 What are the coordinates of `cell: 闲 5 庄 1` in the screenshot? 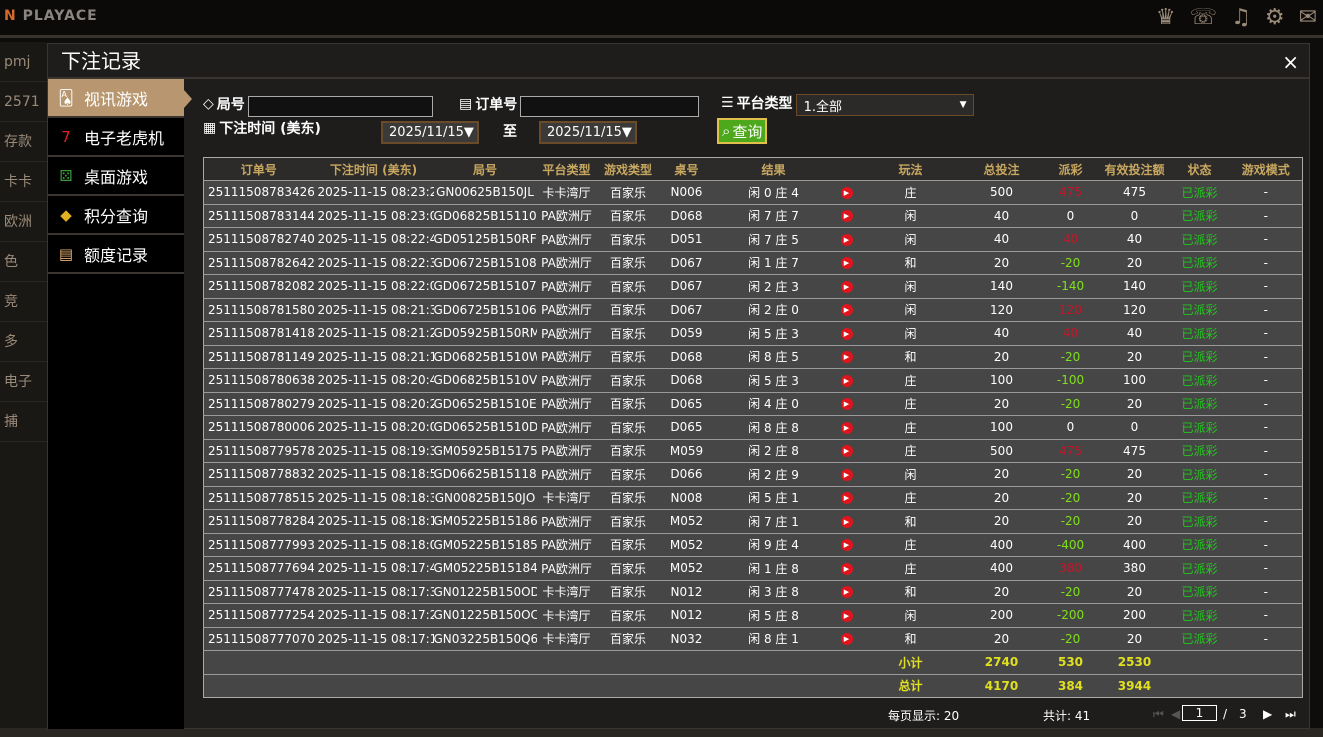 It's located at (773, 497).